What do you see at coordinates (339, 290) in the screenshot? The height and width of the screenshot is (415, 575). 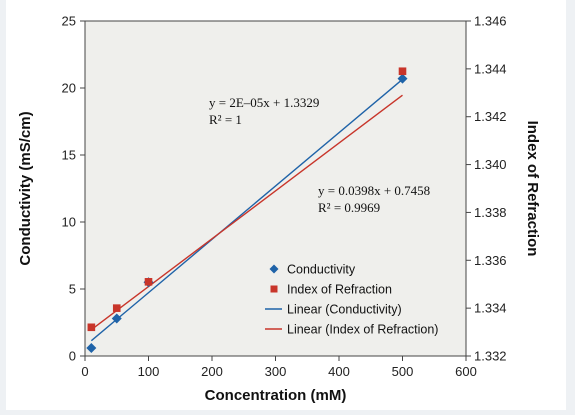 I see `legend-refraction-label: Index of Refraction` at bounding box center [339, 290].